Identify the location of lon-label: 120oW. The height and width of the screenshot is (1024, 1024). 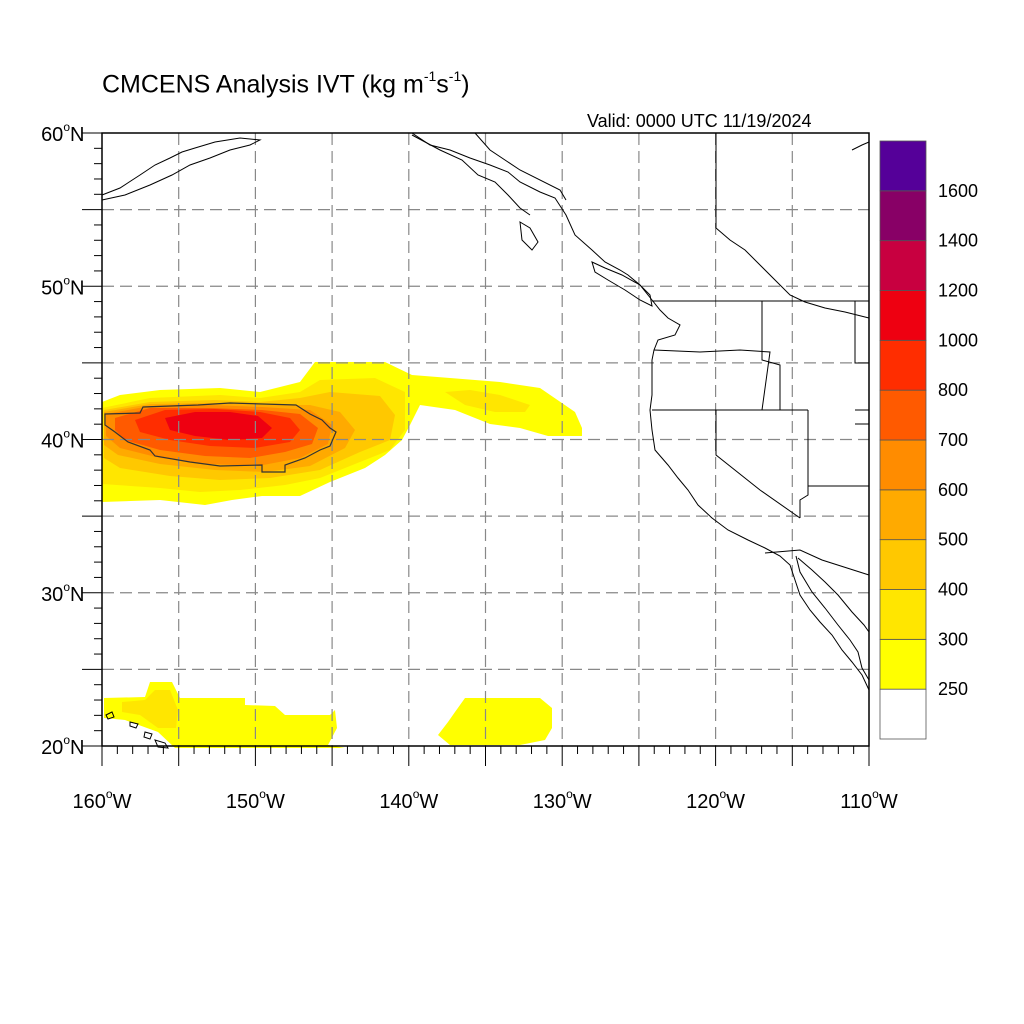
(715, 800).